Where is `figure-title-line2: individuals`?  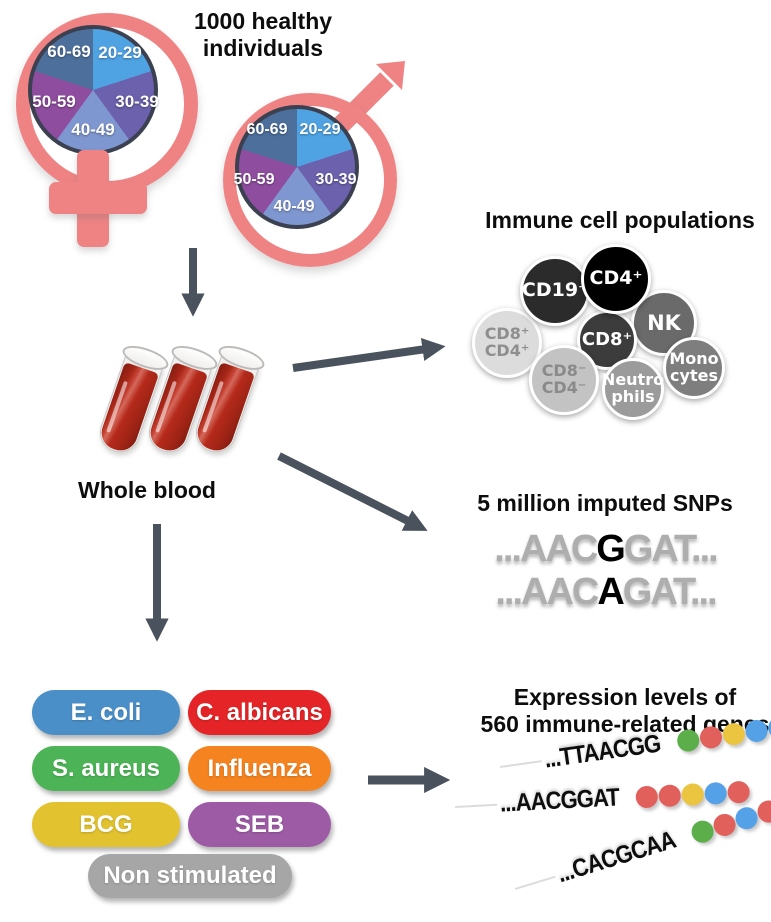
figure-title-line2: individuals is located at coordinates (263, 48).